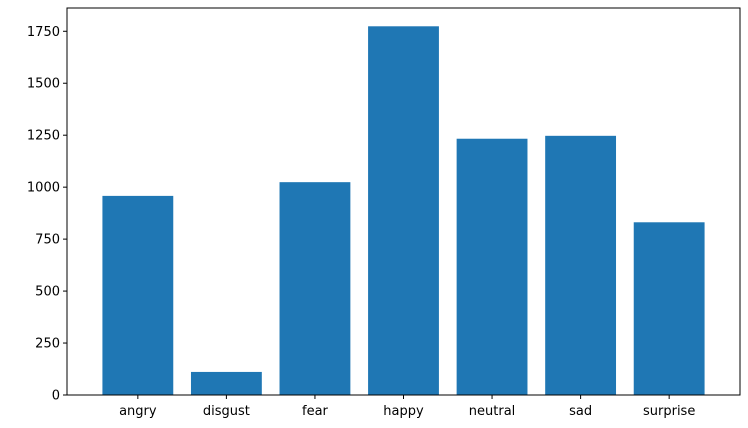 This screenshot has width=748, height=428. Describe the element at coordinates (492, 267) in the screenshot. I see `bar-neutral` at that location.